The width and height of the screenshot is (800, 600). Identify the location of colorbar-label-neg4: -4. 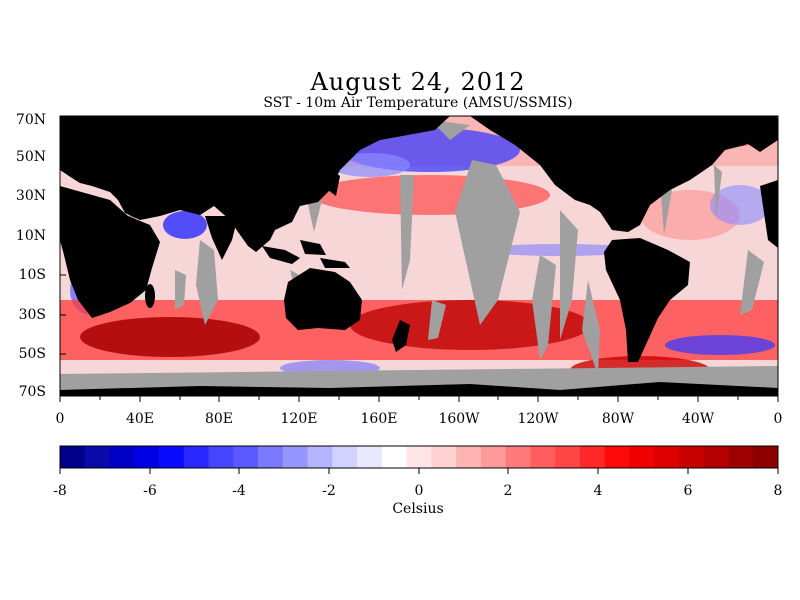
(239, 491).